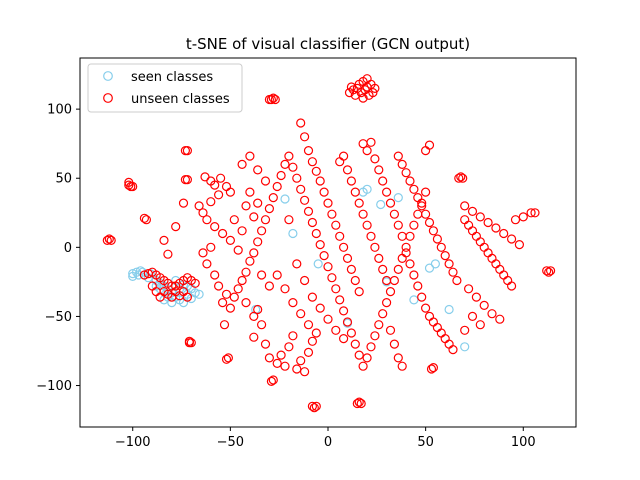  I want to click on y-tick-label: 0, so click(68, 248).